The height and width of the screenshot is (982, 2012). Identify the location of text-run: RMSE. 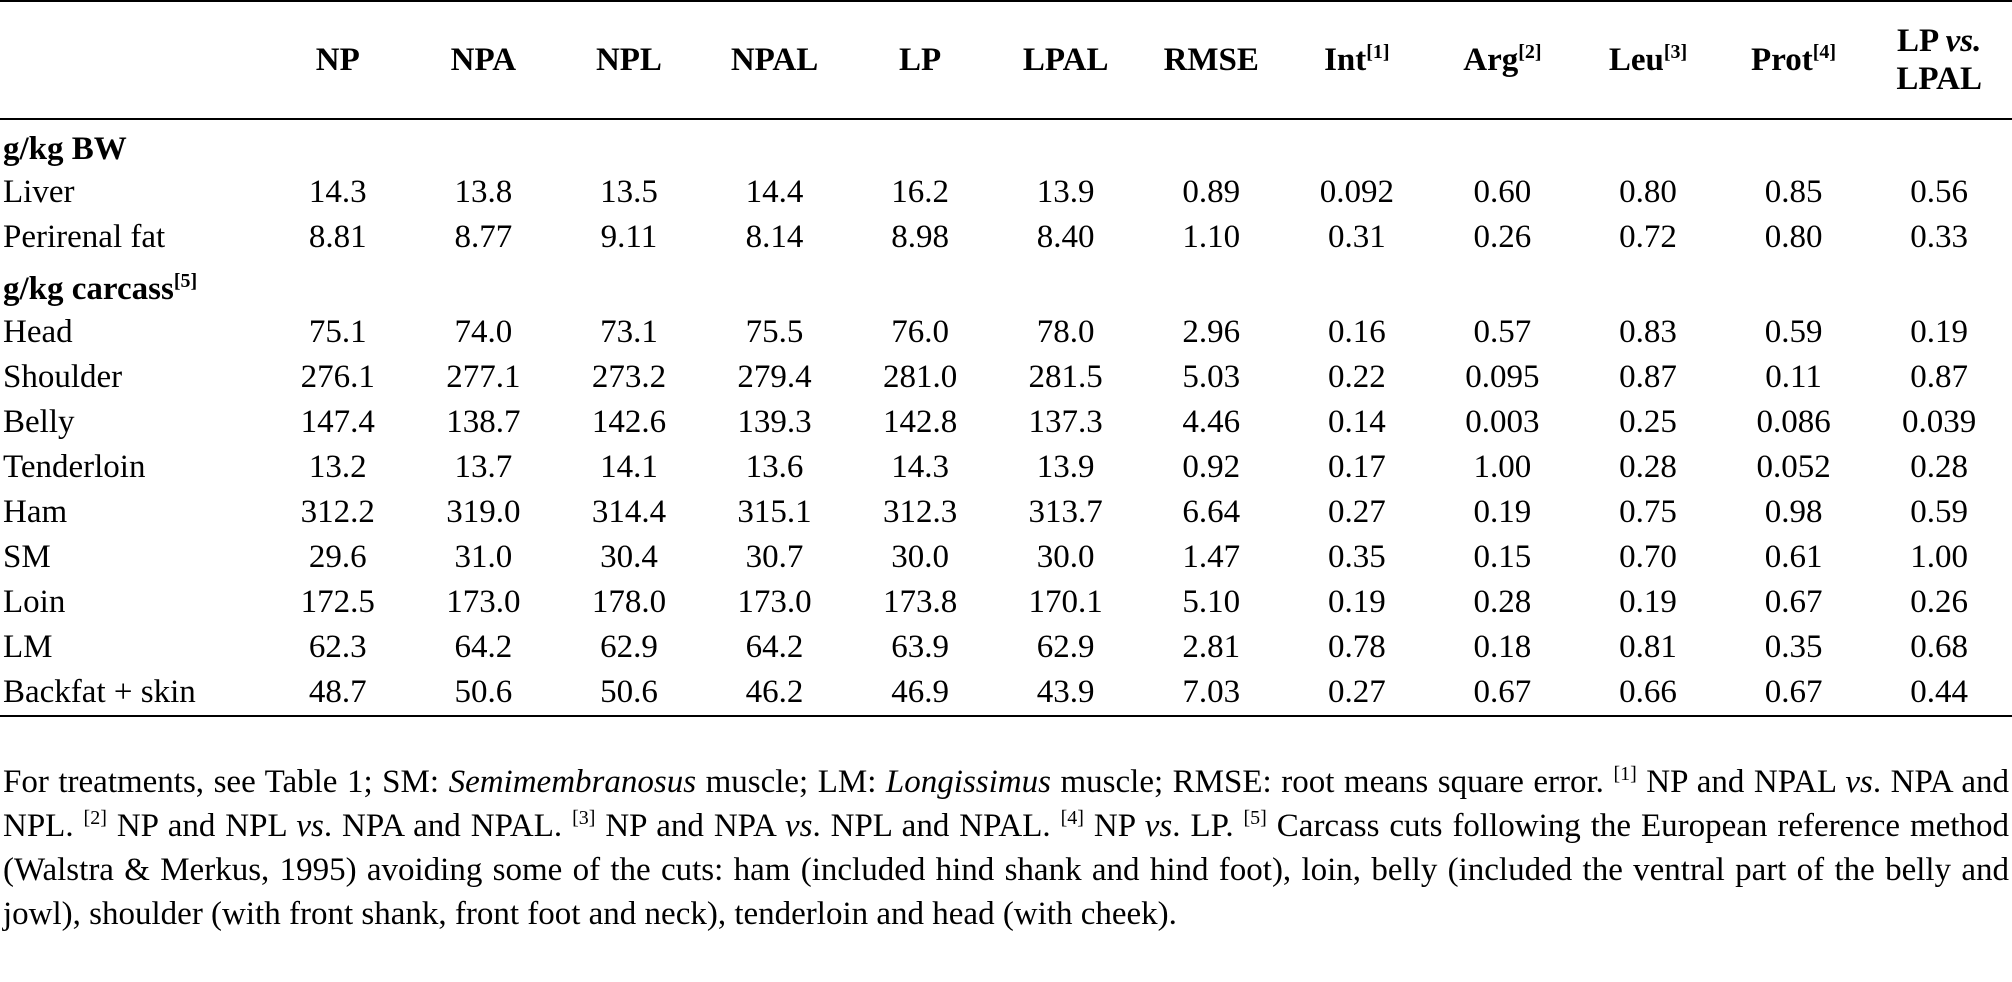
(1211, 60).